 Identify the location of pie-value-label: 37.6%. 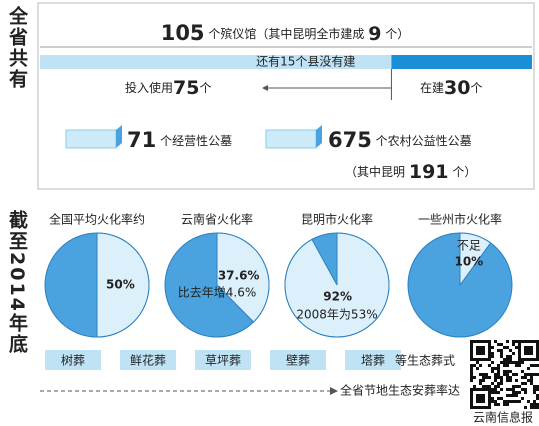
(239, 276).